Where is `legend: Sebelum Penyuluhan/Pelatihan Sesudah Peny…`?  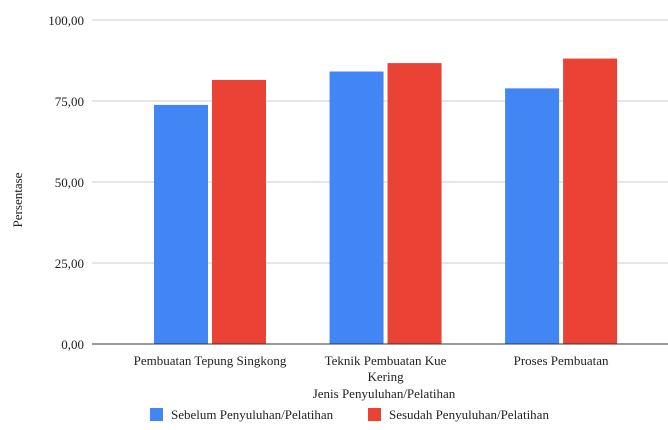 legend: Sebelum Penyuluhan/Pelatihan Sesudah Peny… is located at coordinates (349, 414).